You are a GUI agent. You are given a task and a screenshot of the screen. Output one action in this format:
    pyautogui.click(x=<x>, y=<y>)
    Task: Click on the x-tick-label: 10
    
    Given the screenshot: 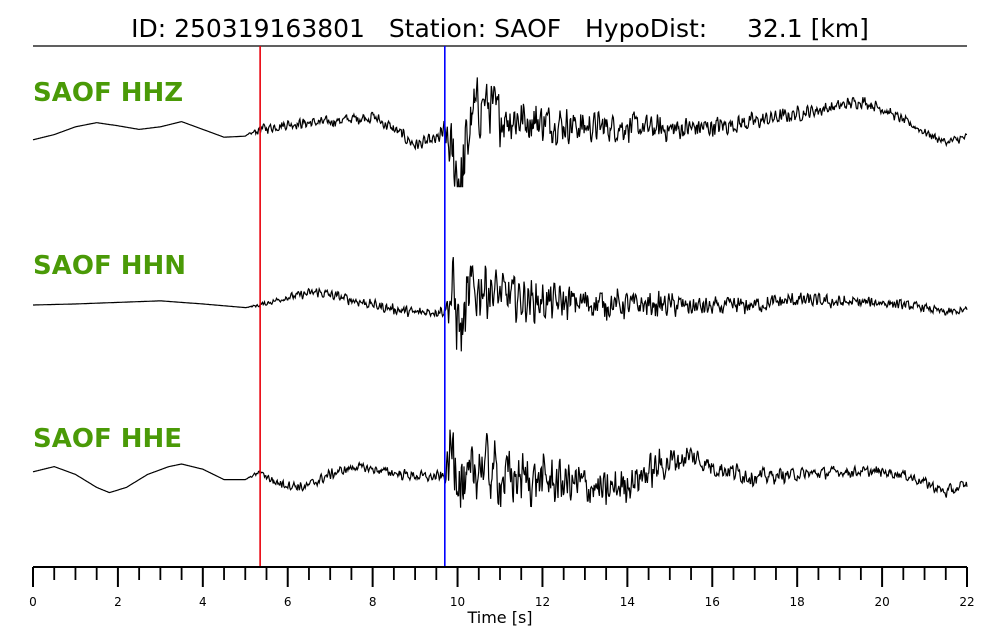 What is the action you would take?
    pyautogui.click(x=457, y=602)
    